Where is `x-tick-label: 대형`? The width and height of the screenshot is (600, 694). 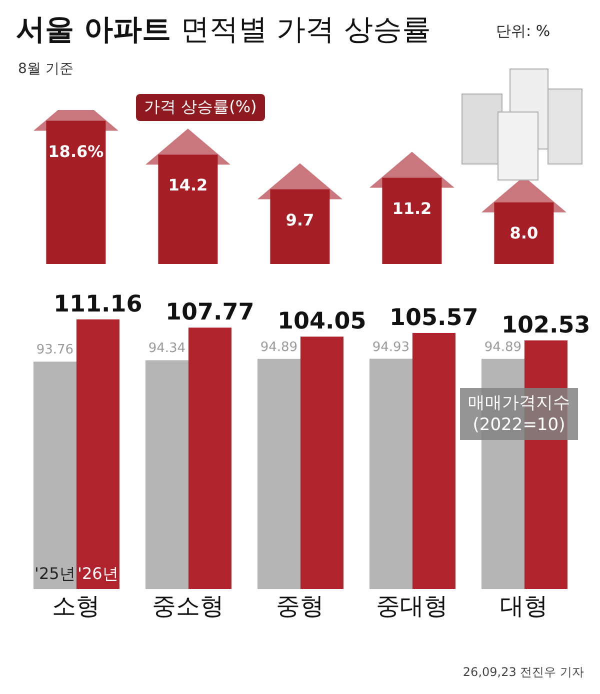
x-tick-label: 대형 is located at coordinates (524, 606).